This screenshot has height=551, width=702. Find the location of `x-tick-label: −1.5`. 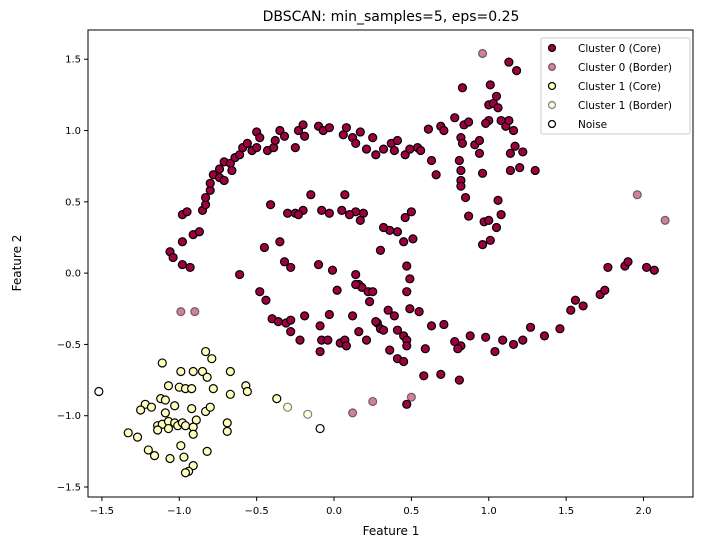

x-tick-label: −1.5 is located at coordinates (102, 511).